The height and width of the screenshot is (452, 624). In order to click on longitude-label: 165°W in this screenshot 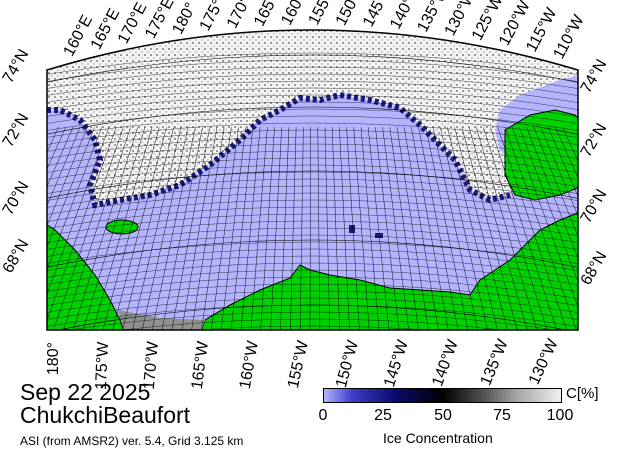, I will do `click(200, 364)`.